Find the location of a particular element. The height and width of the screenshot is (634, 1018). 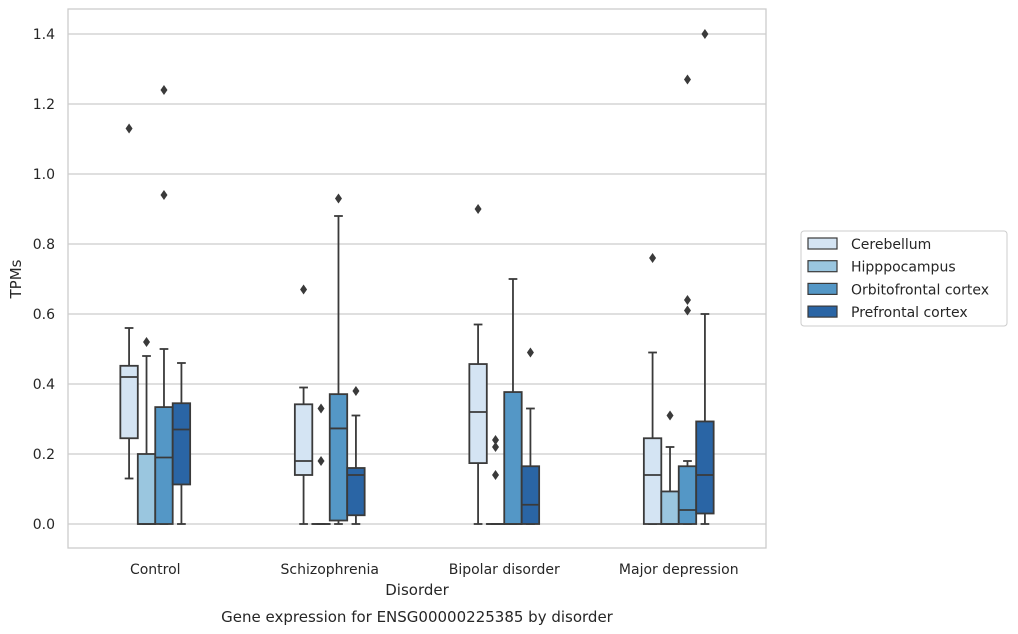

y-tick-label: 0.0 is located at coordinates (44, 525).